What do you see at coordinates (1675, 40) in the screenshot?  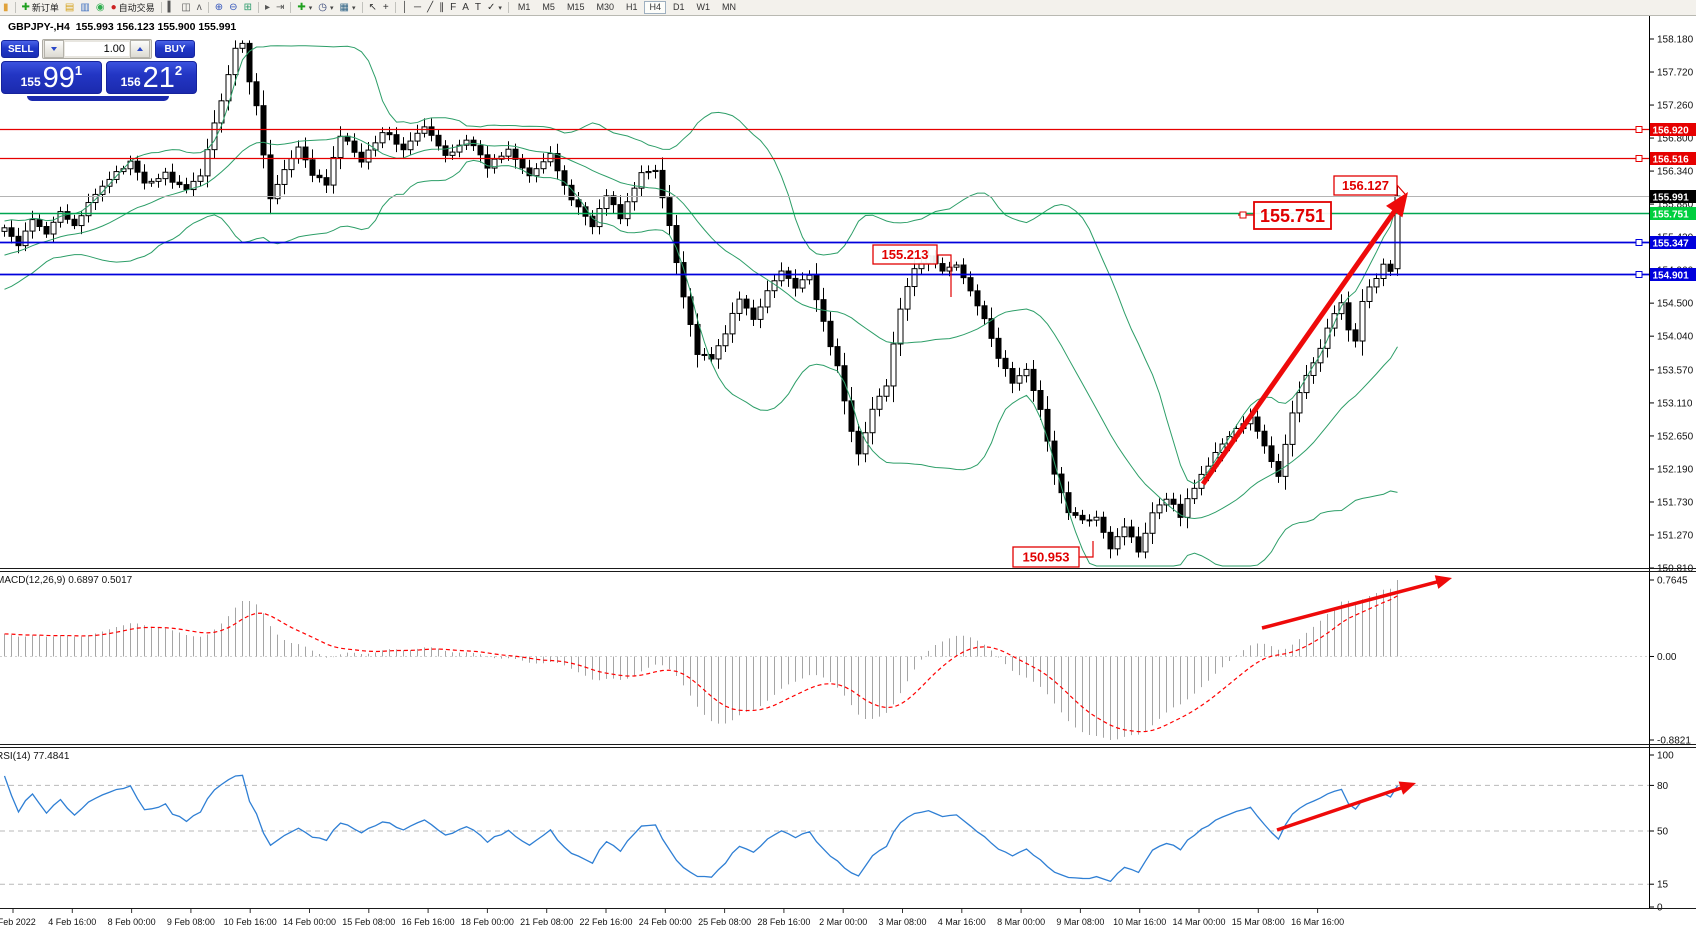 I see `svg-text: 158.180` at bounding box center [1675, 40].